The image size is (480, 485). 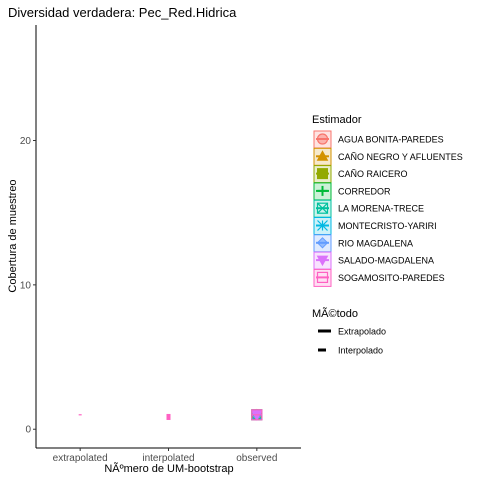 What do you see at coordinates (80, 458) in the screenshot?
I see `x-tick-label: extrapolated` at bounding box center [80, 458].